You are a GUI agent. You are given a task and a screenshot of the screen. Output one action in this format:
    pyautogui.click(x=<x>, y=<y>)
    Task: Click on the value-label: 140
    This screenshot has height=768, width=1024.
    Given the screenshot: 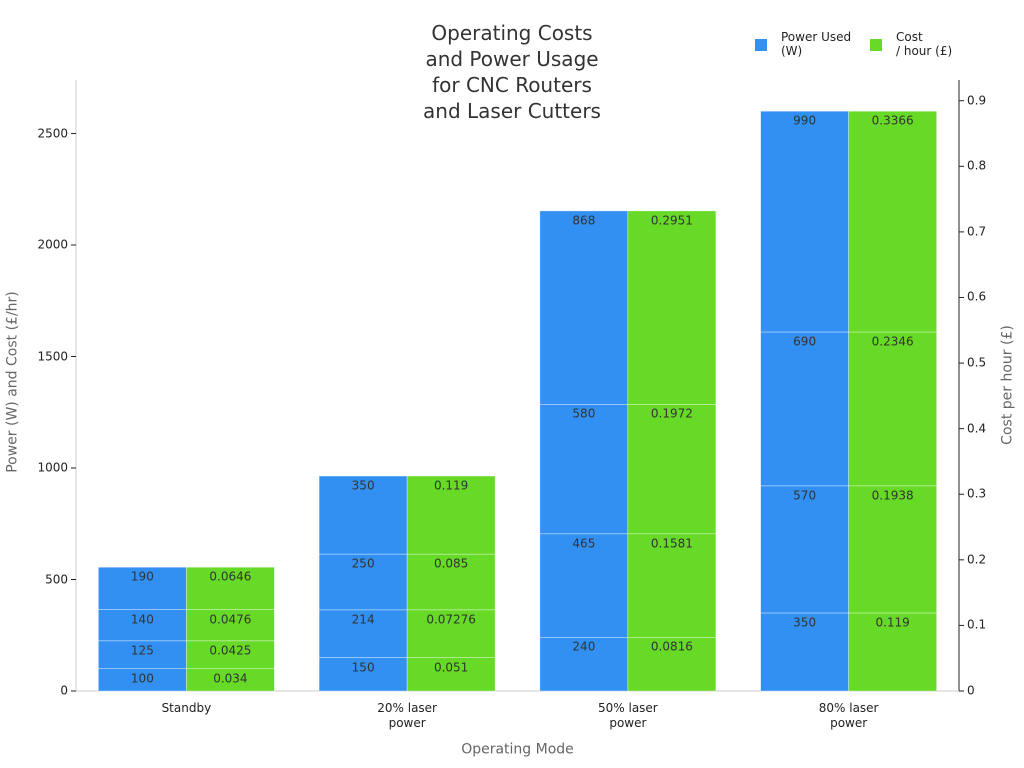 What is the action you would take?
    pyautogui.click(x=142, y=619)
    